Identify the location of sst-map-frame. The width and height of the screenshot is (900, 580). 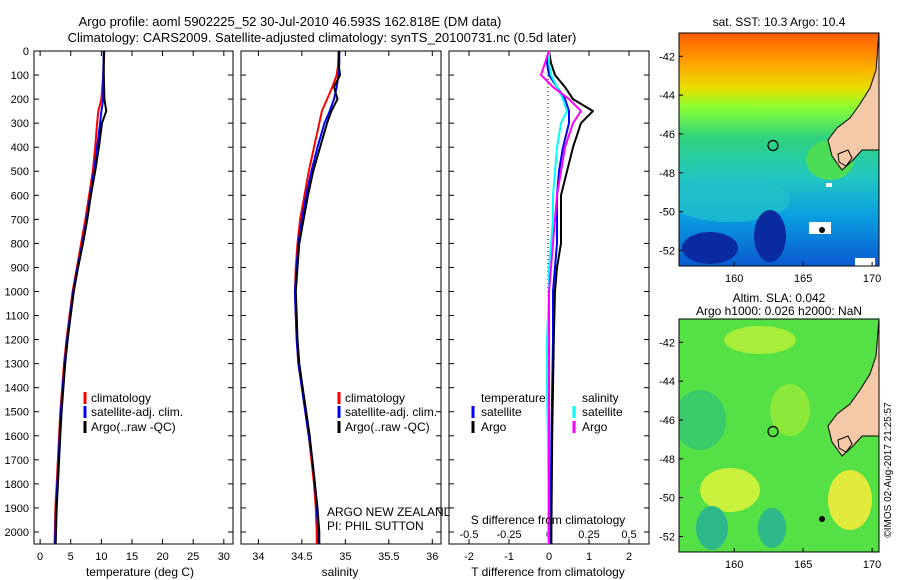
(779, 149).